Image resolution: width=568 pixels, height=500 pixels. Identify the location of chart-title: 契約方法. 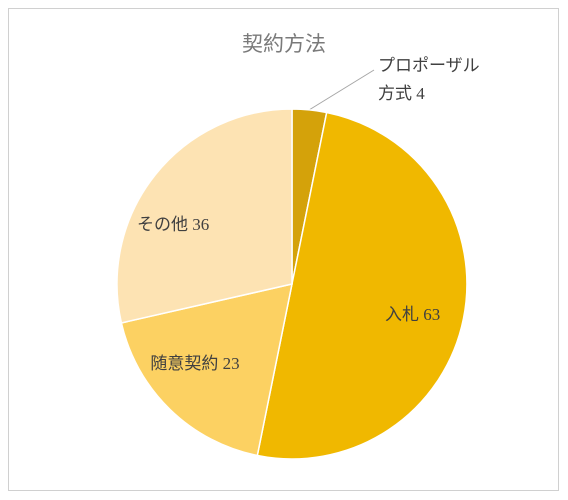
(284, 44).